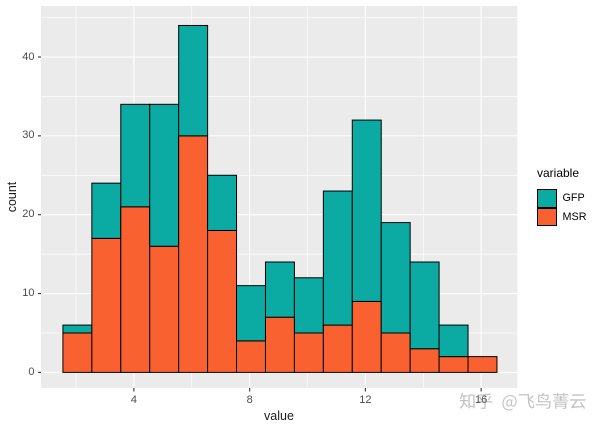  I want to click on y-tick-label: 20, so click(28, 214).